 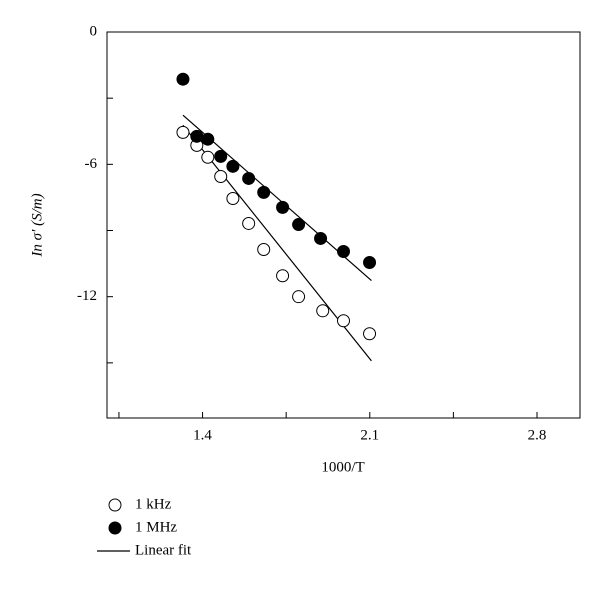 What do you see at coordinates (153, 504) in the screenshot?
I see `legend-label: 1 kHz` at bounding box center [153, 504].